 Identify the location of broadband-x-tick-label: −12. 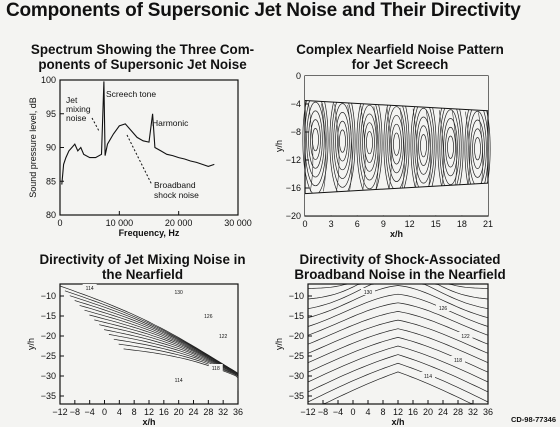
(307, 412).